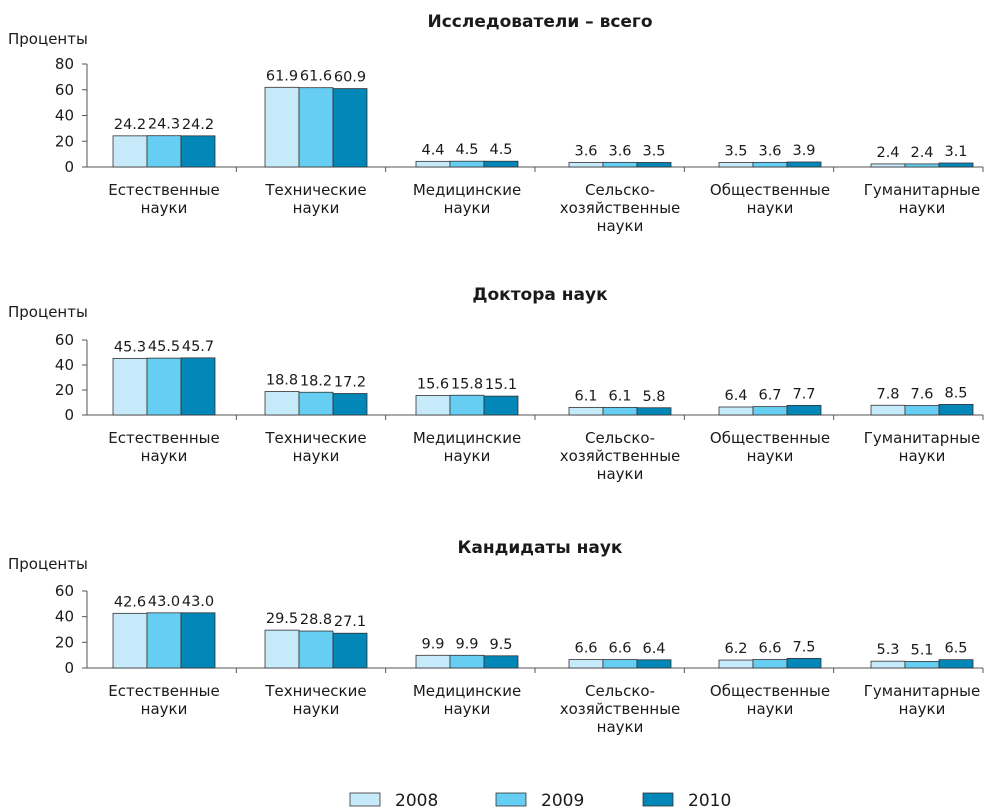 This screenshot has width=991, height=808. I want to click on data-label: 15.1, so click(501, 385).